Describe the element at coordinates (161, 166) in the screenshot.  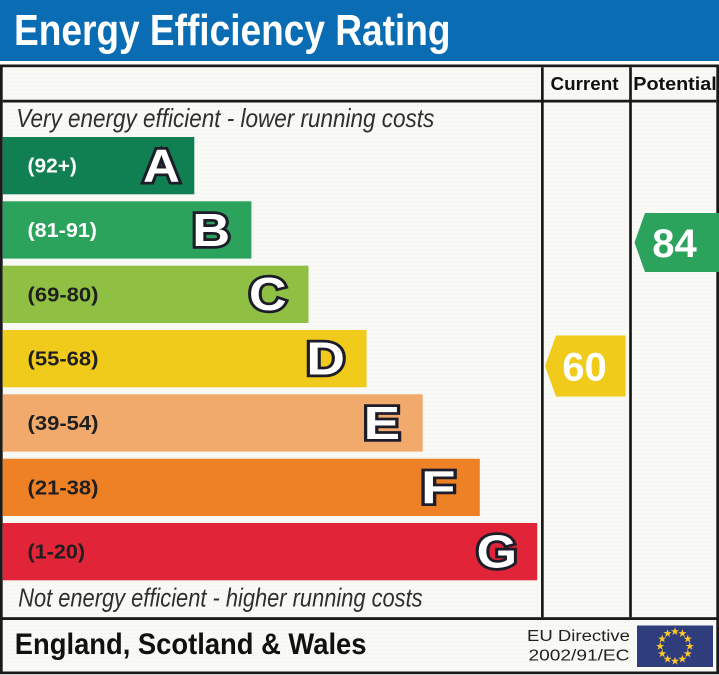
I see `svg-text: A` at that location.